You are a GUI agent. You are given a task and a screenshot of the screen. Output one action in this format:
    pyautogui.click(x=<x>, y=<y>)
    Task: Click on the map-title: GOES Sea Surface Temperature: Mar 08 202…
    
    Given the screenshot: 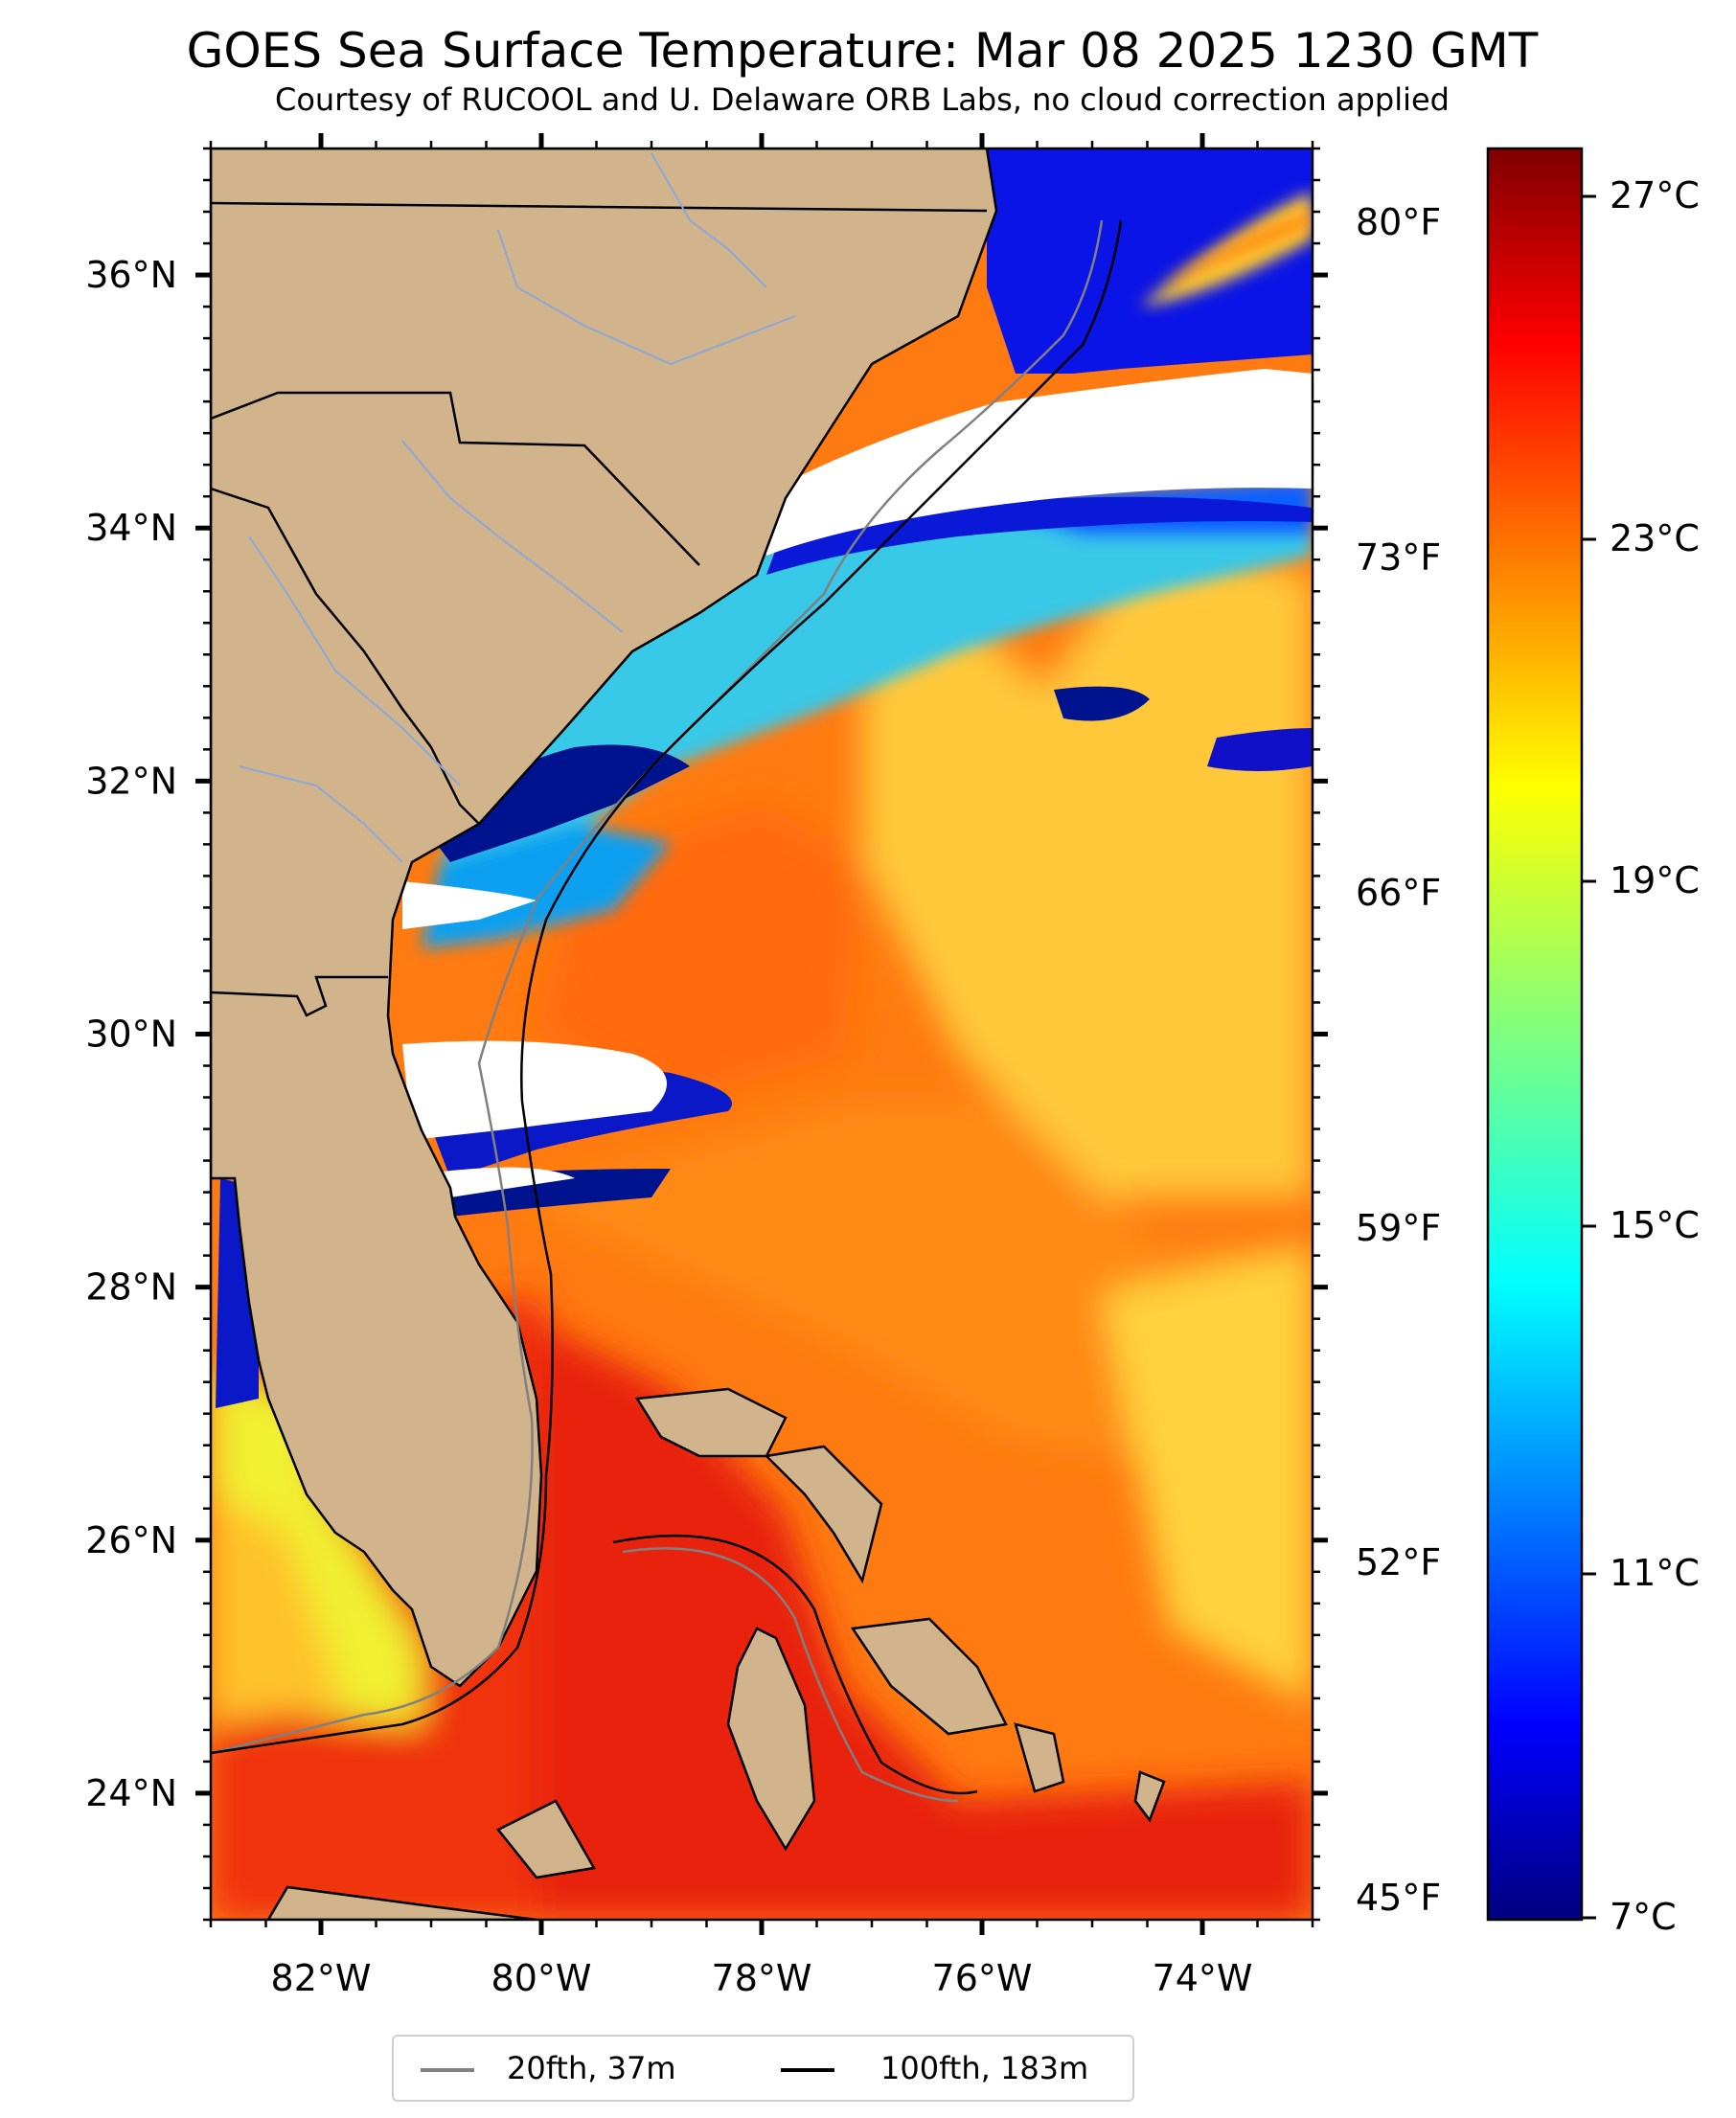 What is the action you would take?
    pyautogui.click(x=863, y=51)
    